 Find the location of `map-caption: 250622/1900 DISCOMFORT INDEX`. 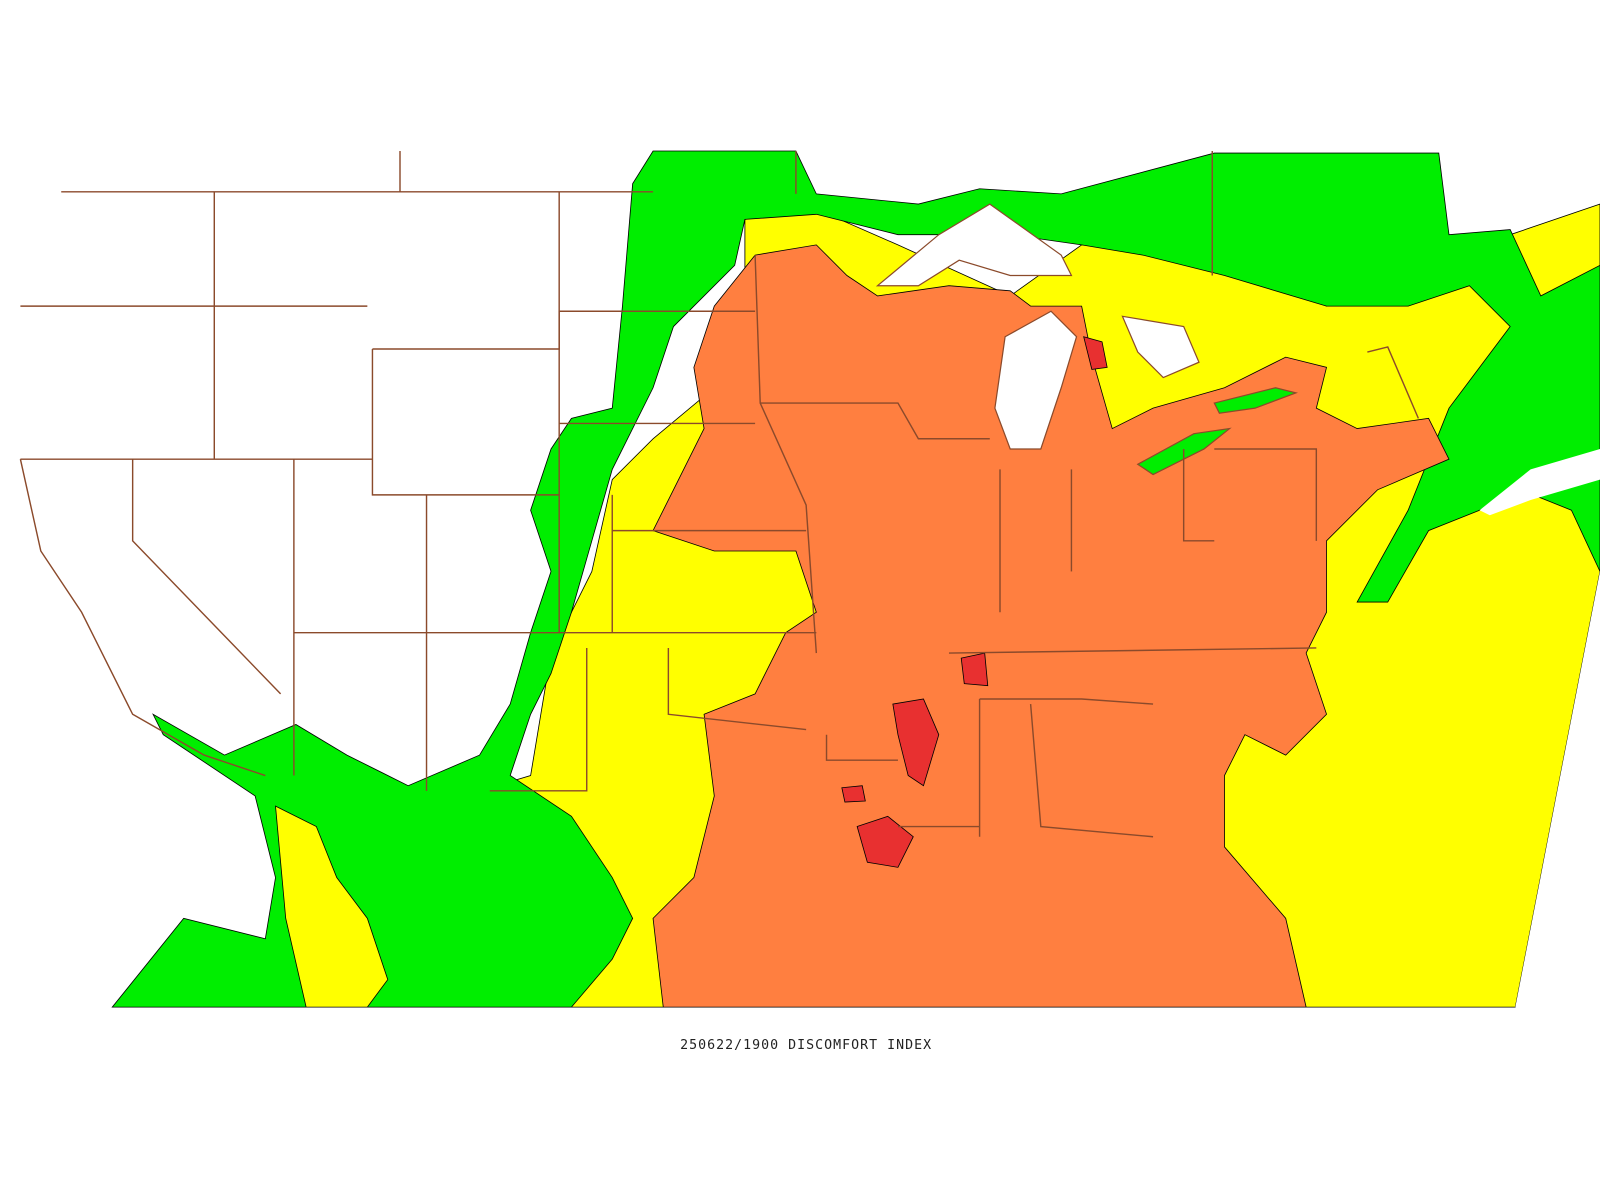

map-caption: 250622/1900 DISCOMFORT INDEX is located at coordinates (806, 1045).